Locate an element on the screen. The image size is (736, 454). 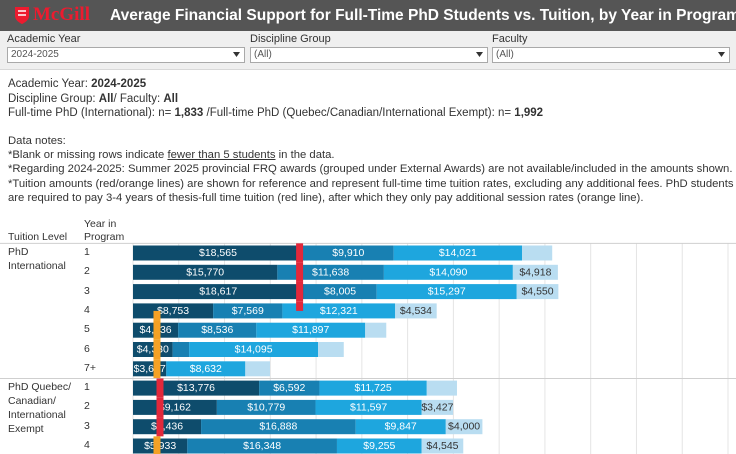
filter-label: Discipline Group is located at coordinates (290, 39).